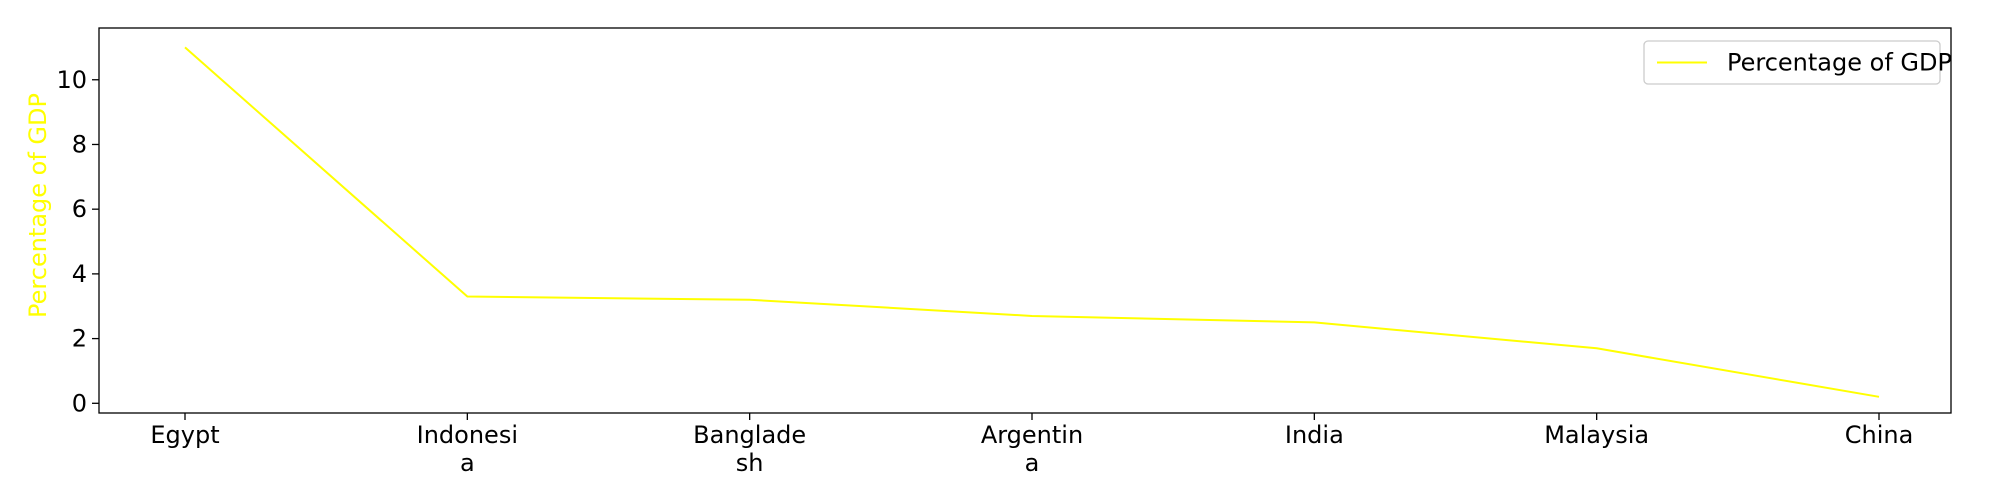 Image resolution: width=2000 pixels, height=500 pixels. What do you see at coordinates (750, 463) in the screenshot?
I see `x-tick-label-line: sh` at bounding box center [750, 463].